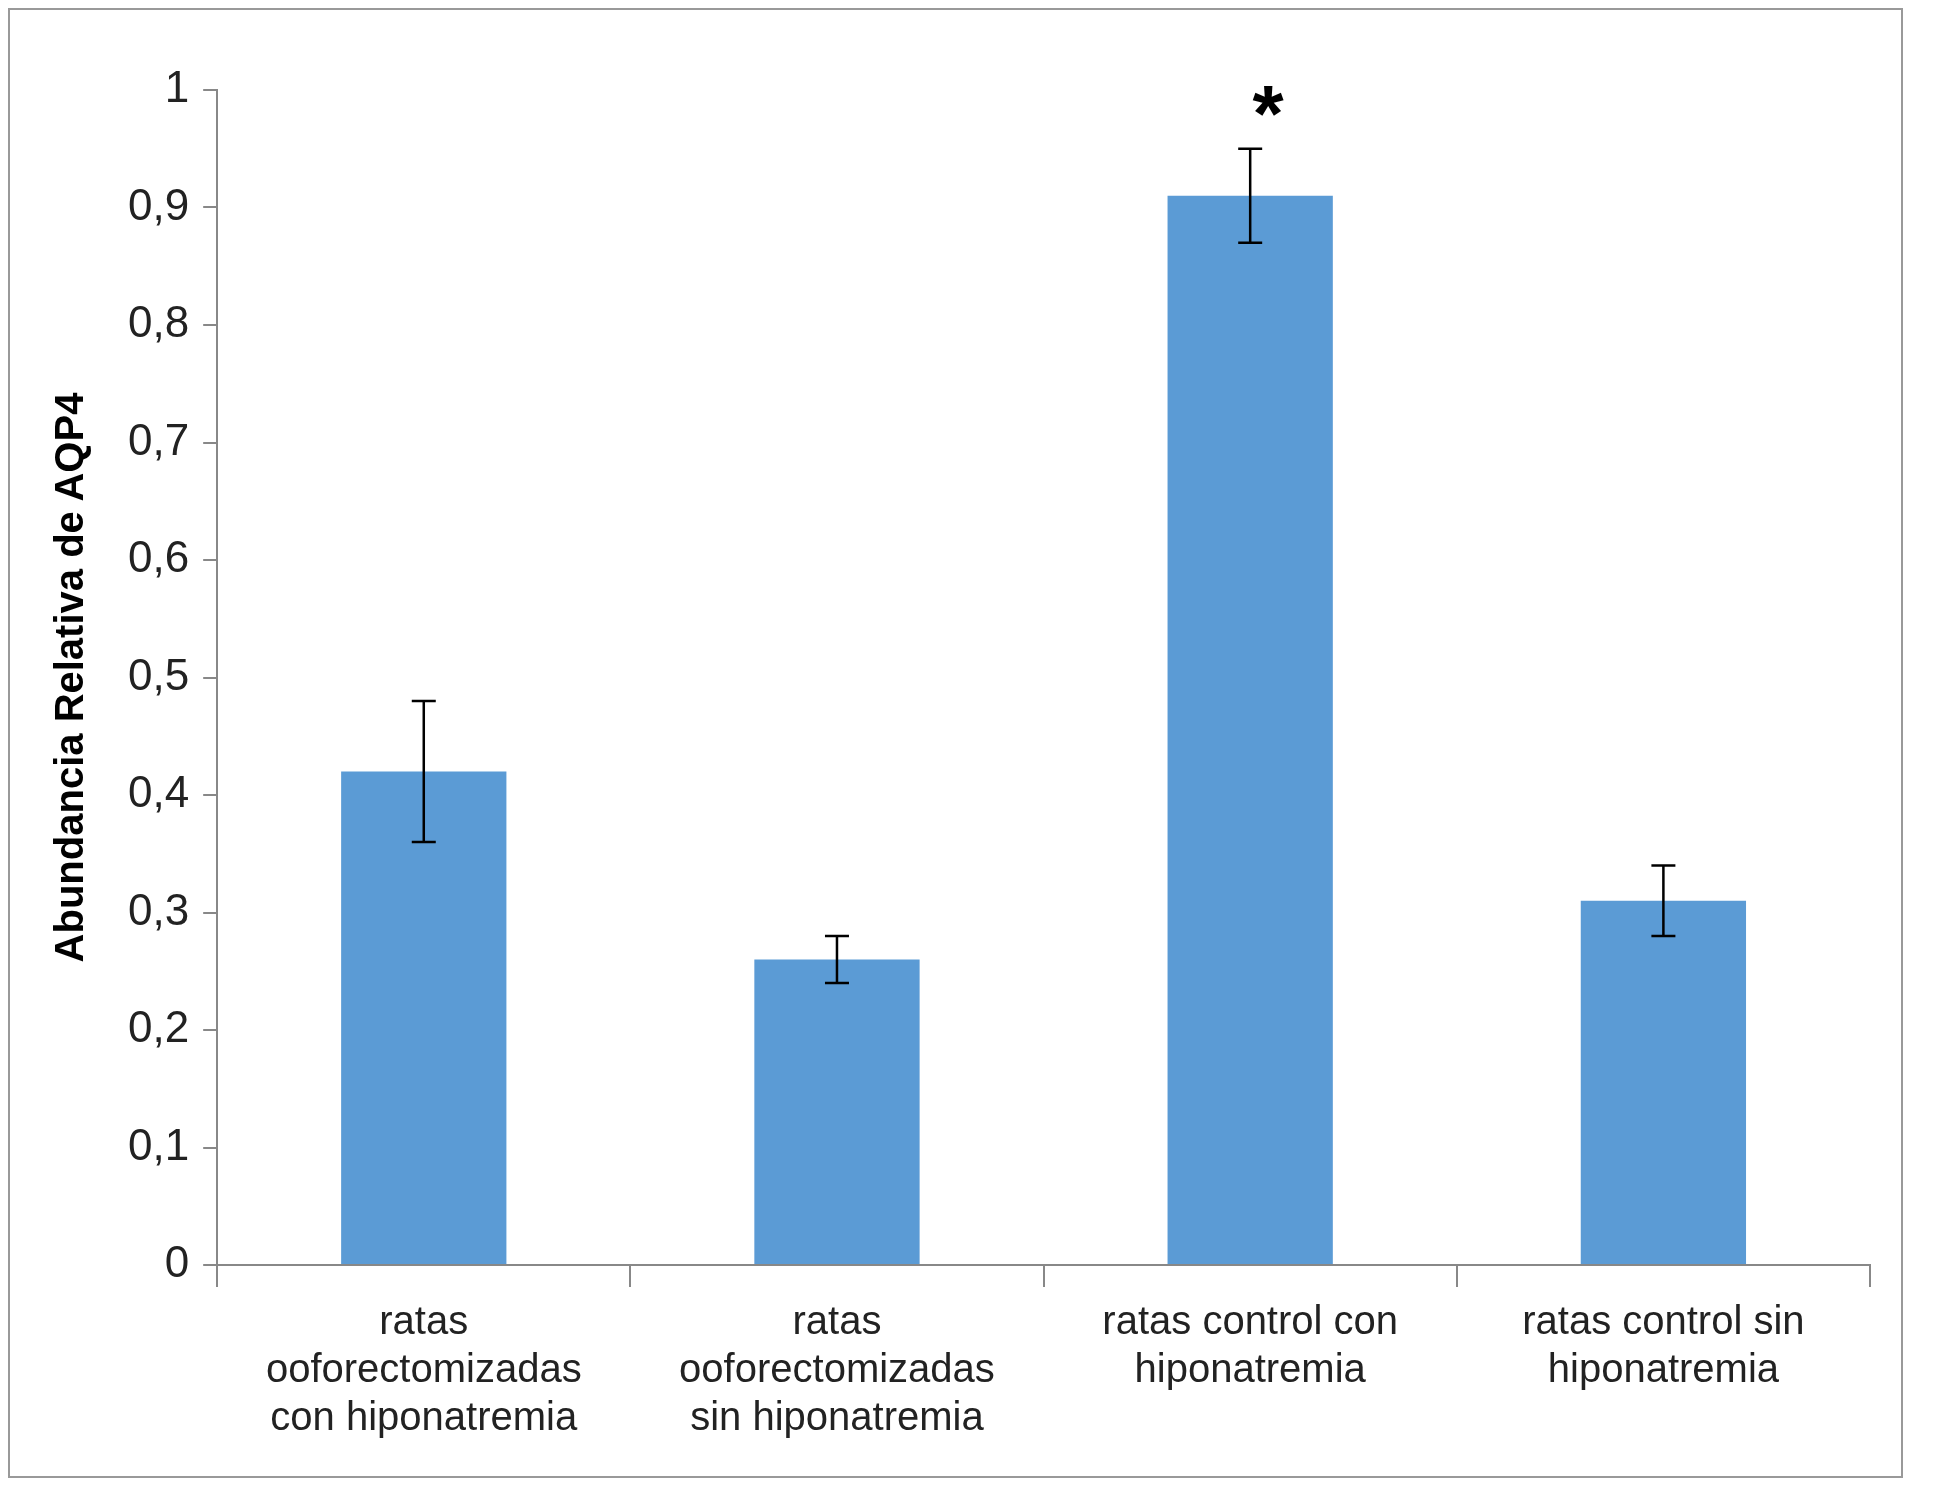  Describe the element at coordinates (1250, 1344) in the screenshot. I see `x-tick-label: ratas control con hiponatremia` at that location.